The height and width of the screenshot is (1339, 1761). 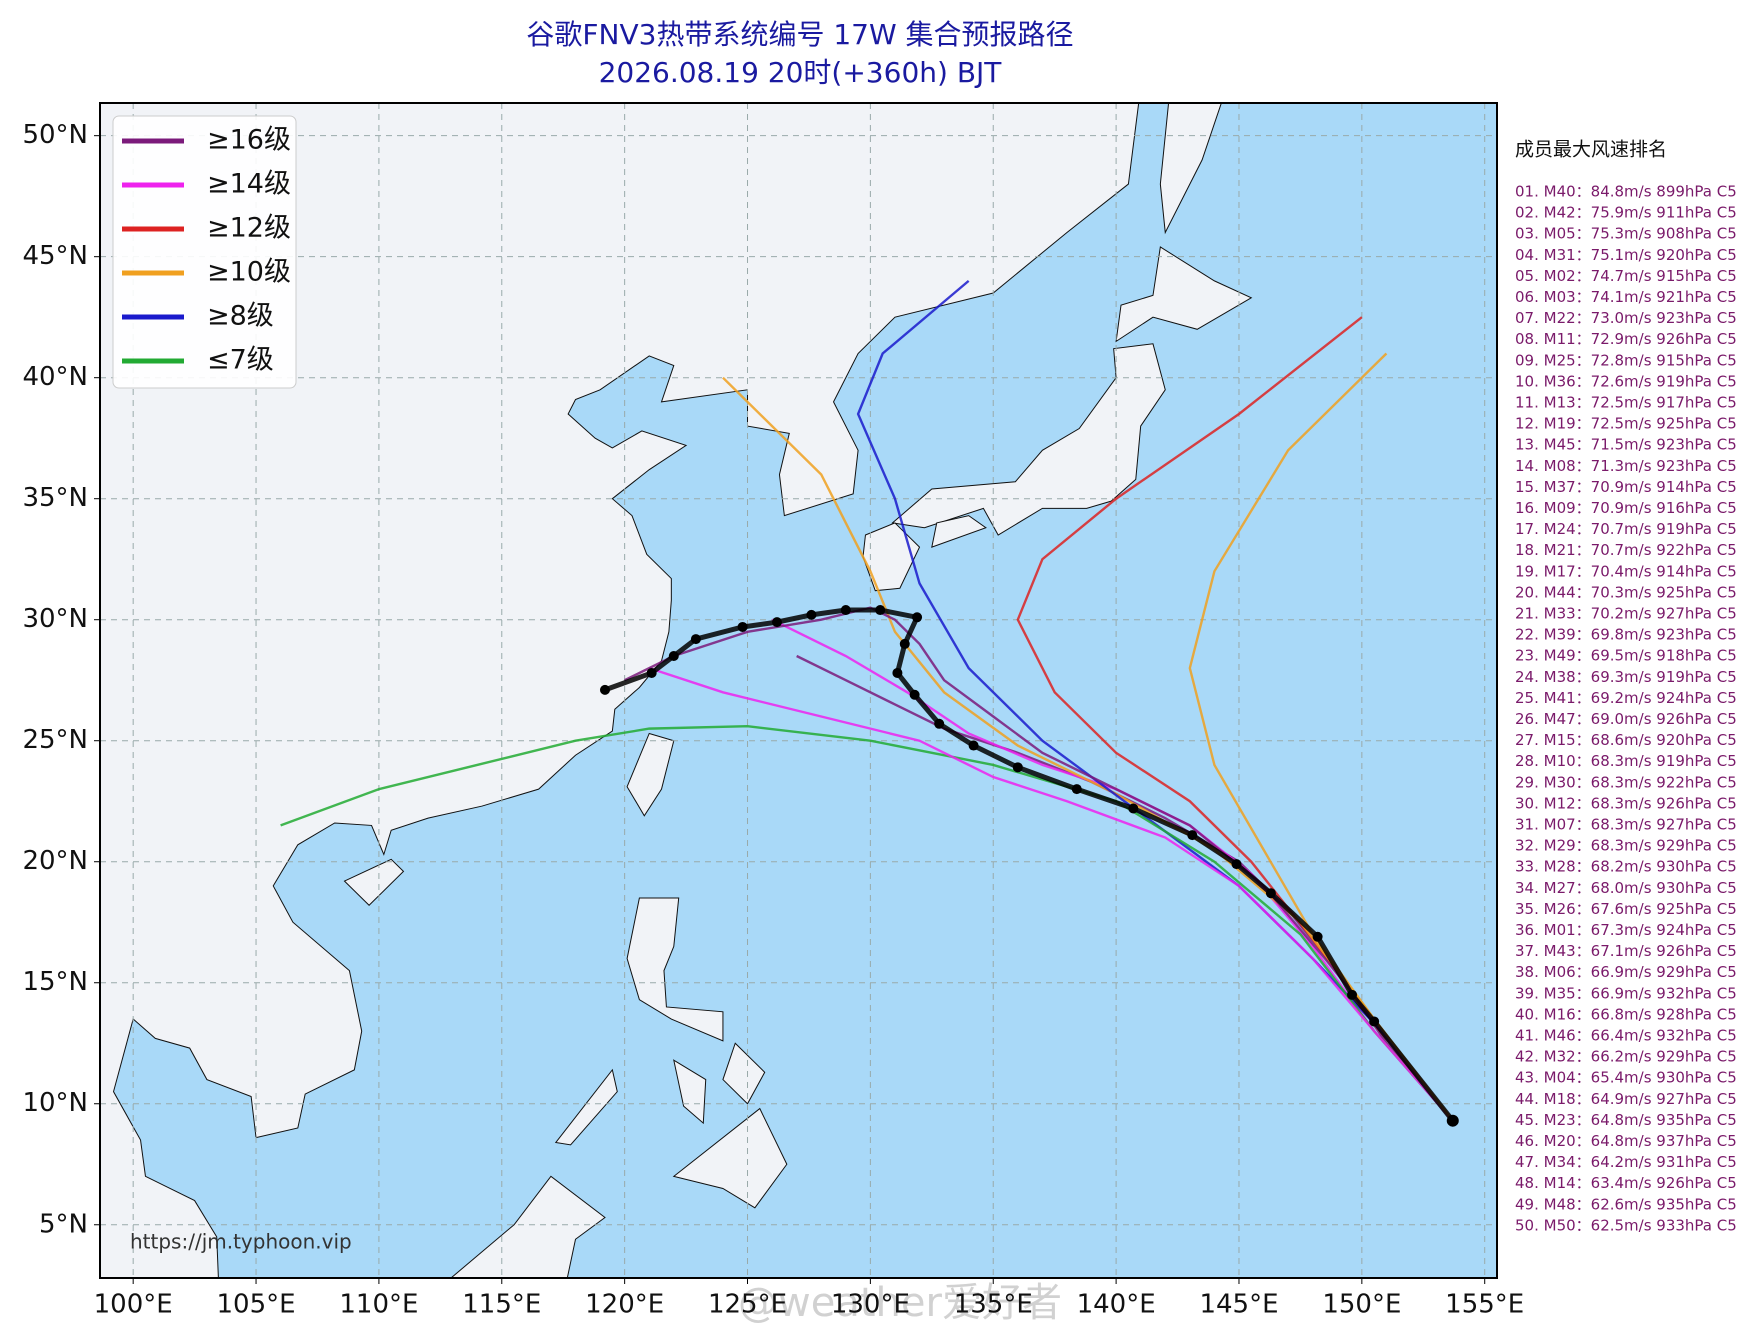 I want to click on y-tick-label: 10°N, so click(x=55, y=1103).